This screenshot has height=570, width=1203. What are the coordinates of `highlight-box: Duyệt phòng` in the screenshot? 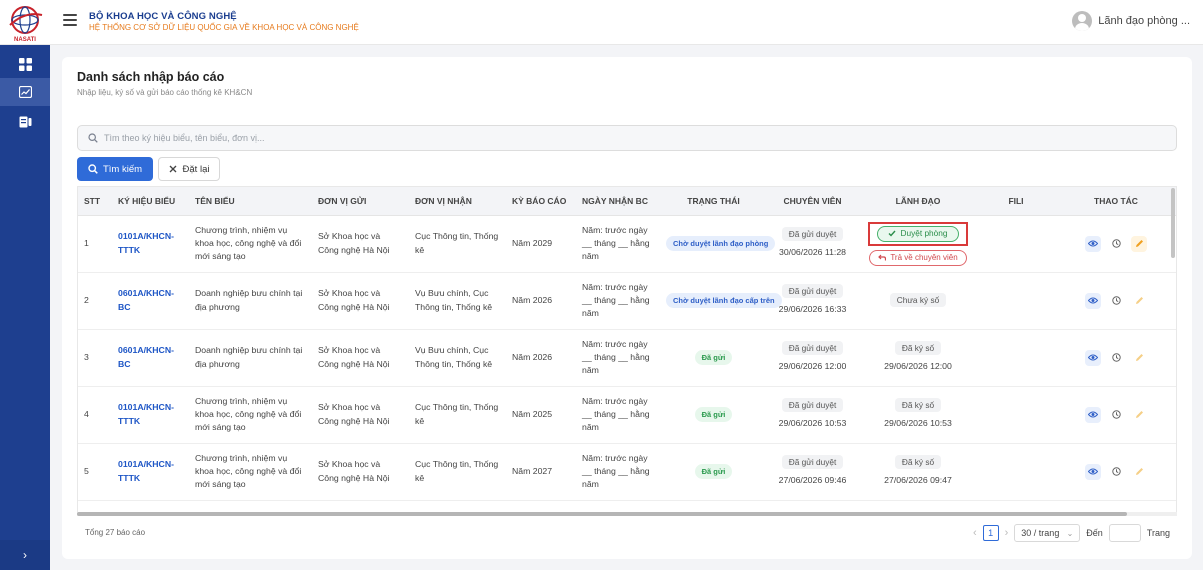 It's located at (918, 233).